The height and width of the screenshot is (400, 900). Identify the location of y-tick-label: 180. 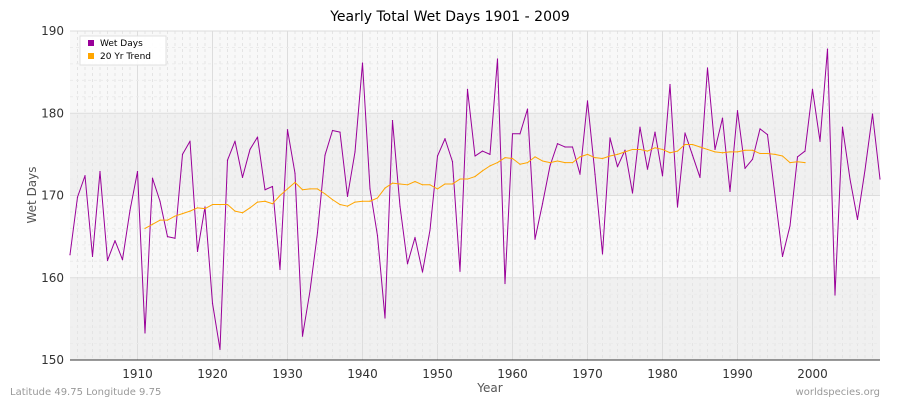
(52, 113).